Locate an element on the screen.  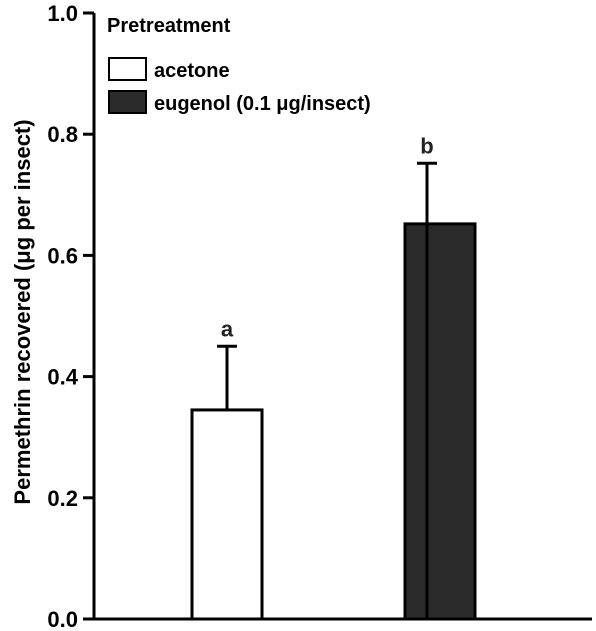
legend-entry-label: eugenol (0.1 μg/insect) is located at coordinates (262, 104).